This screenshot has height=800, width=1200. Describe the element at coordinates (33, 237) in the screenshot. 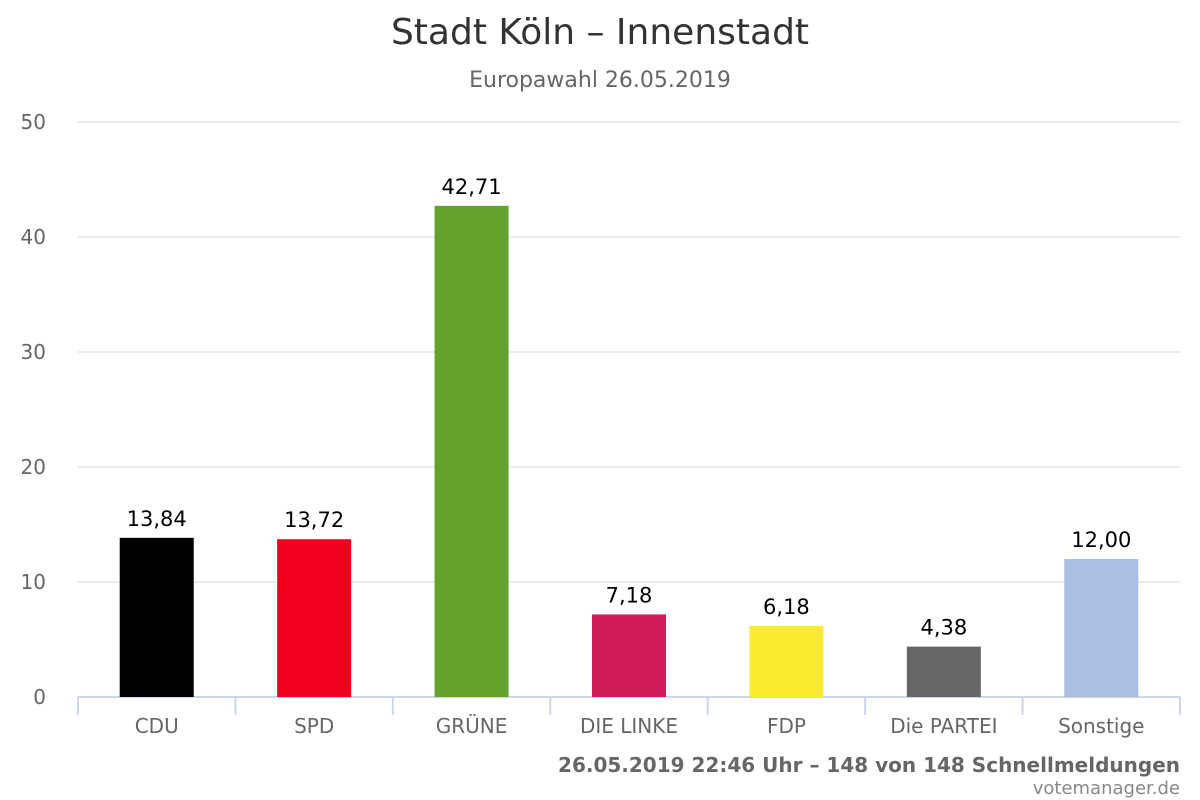

I see `y-tick-label: 40` at that location.